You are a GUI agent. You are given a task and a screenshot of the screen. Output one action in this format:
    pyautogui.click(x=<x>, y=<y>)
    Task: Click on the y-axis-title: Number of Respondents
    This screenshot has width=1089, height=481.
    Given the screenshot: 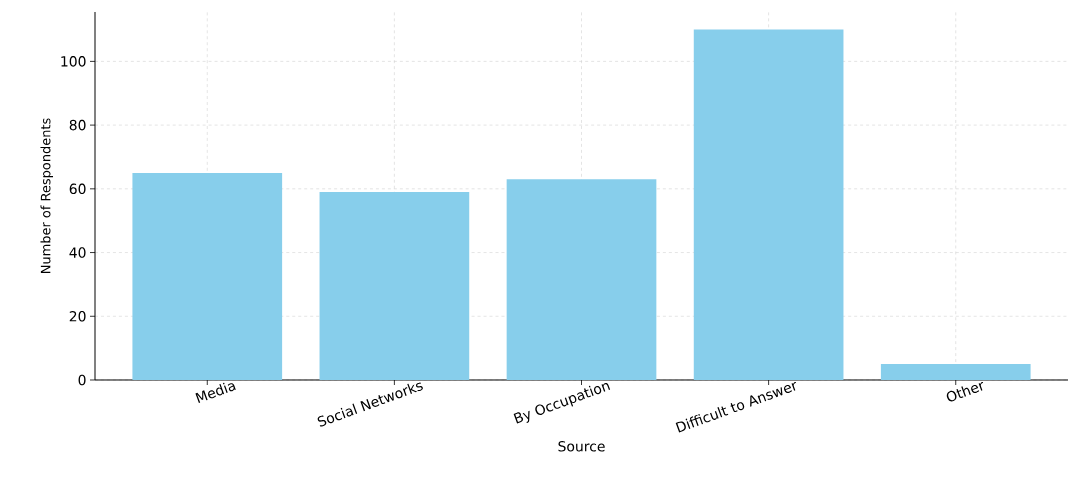 What is the action you would take?
    pyautogui.click(x=47, y=195)
    